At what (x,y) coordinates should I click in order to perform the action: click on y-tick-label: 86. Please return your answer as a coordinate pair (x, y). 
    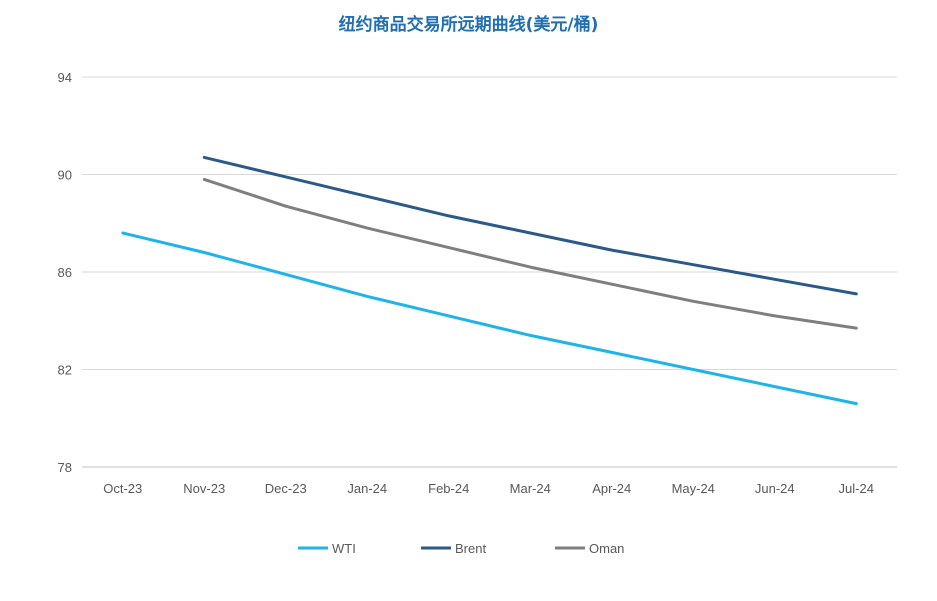
    Looking at the image, I should click on (65, 272).